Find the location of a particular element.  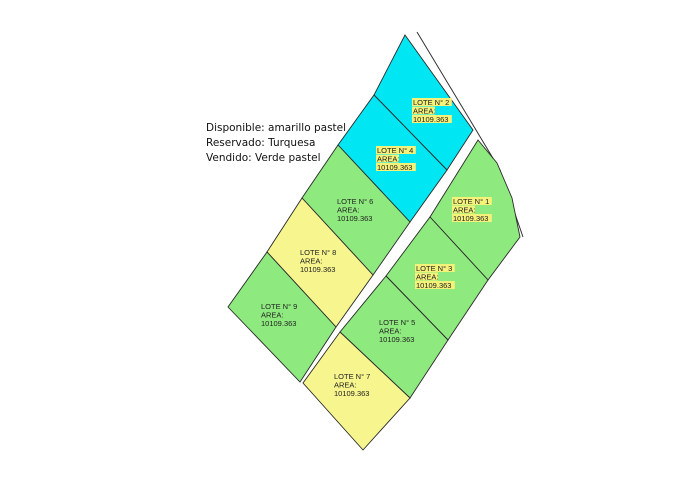

lot-5-area-value: 10109.363 is located at coordinates (396, 339).